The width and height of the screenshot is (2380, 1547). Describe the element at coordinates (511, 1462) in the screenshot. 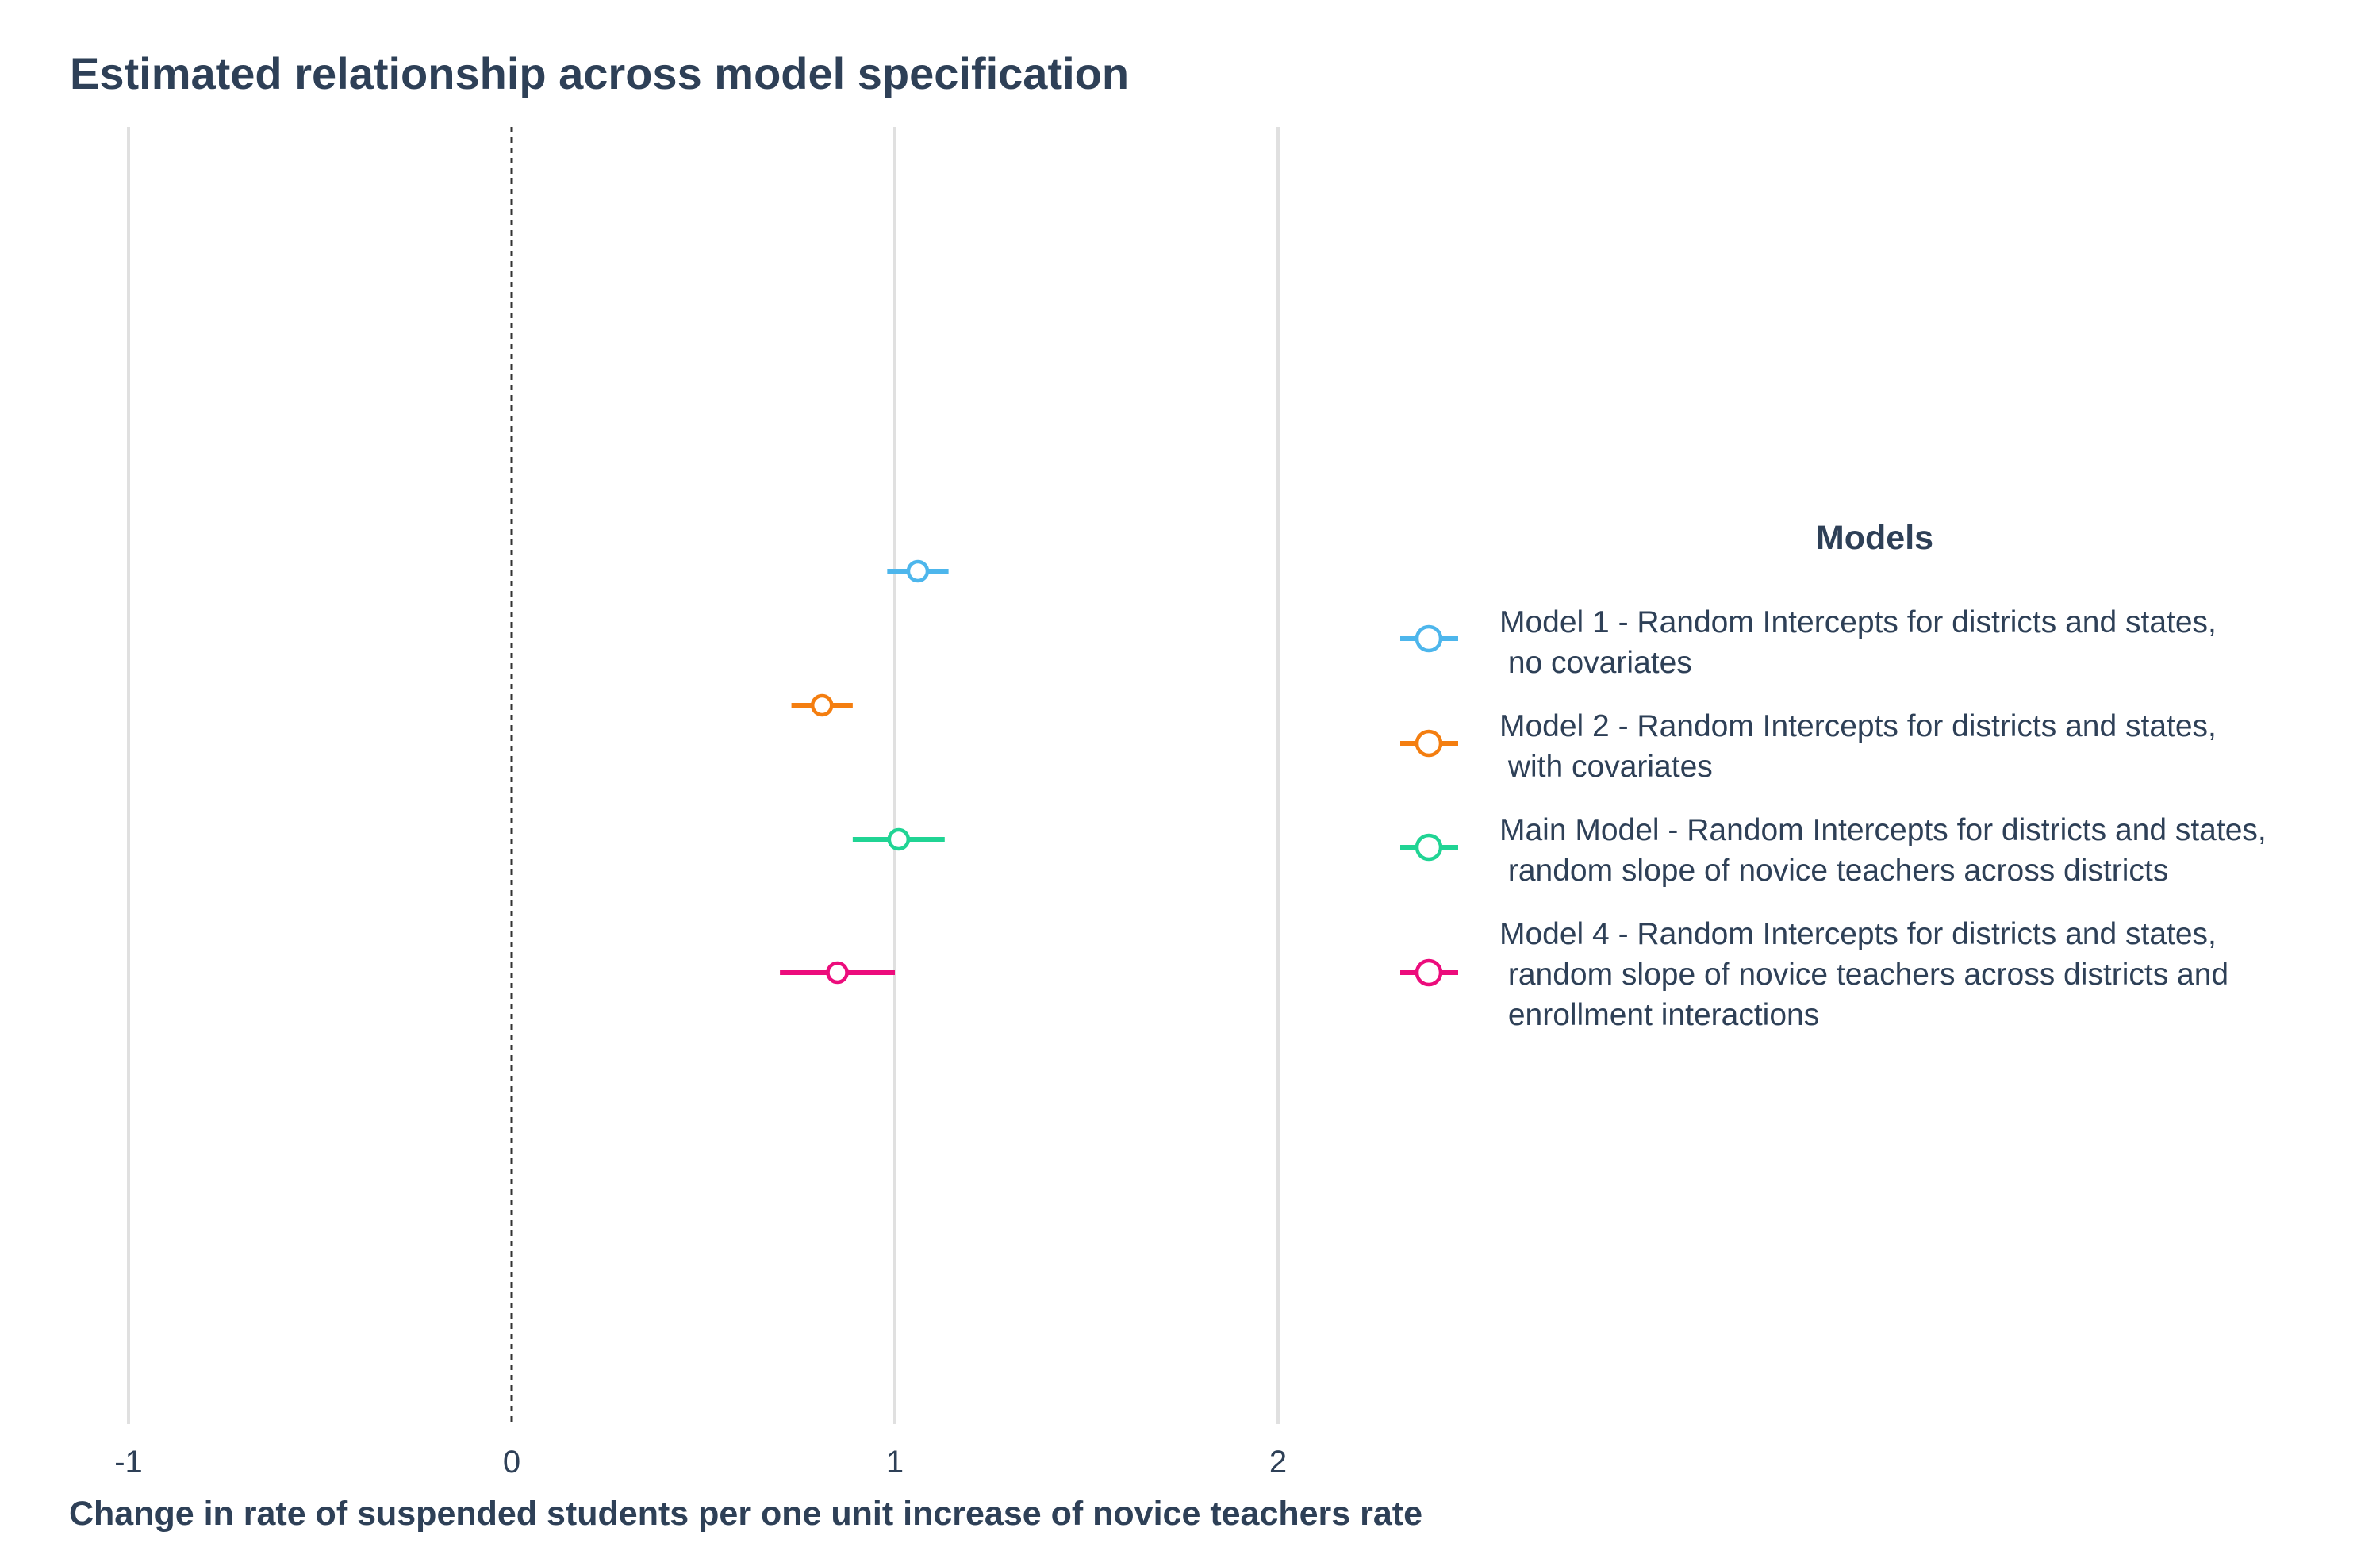

I see `x-tick-label: 0` at that location.